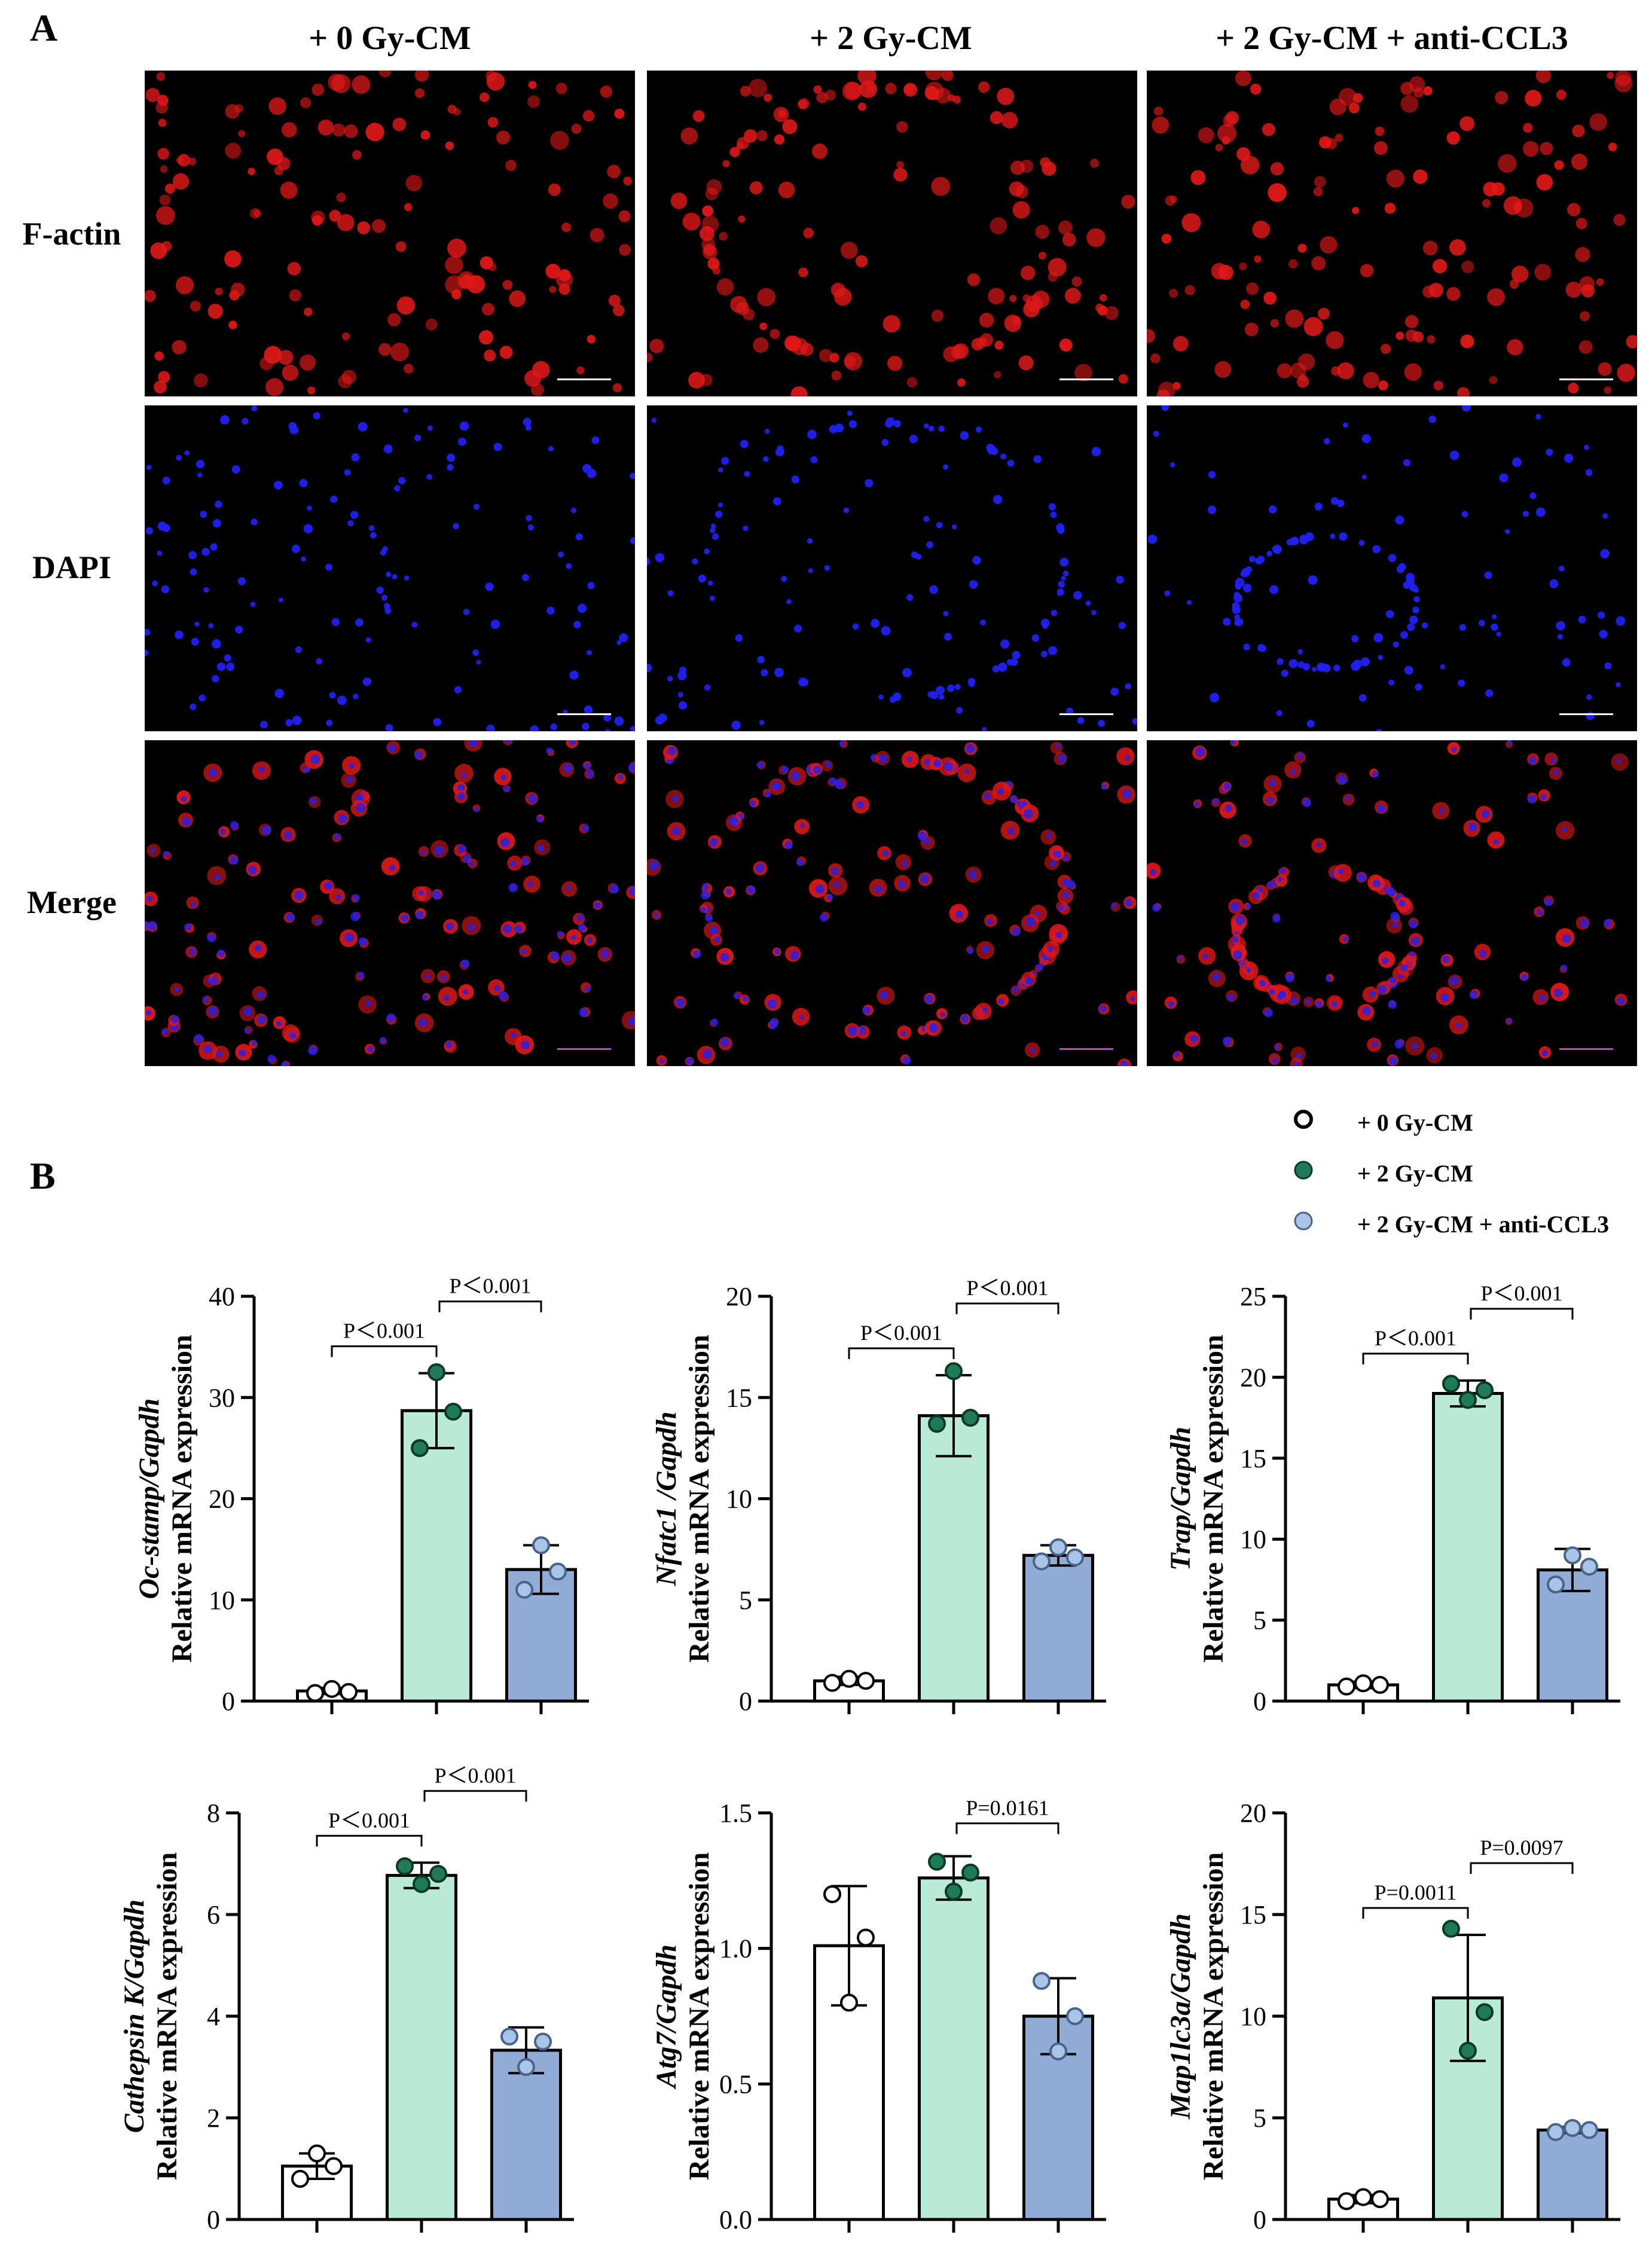 The height and width of the screenshot is (2244, 1652). I want to click on y-axis-gene-label: Atg7/Gapdh, so click(667, 2017).